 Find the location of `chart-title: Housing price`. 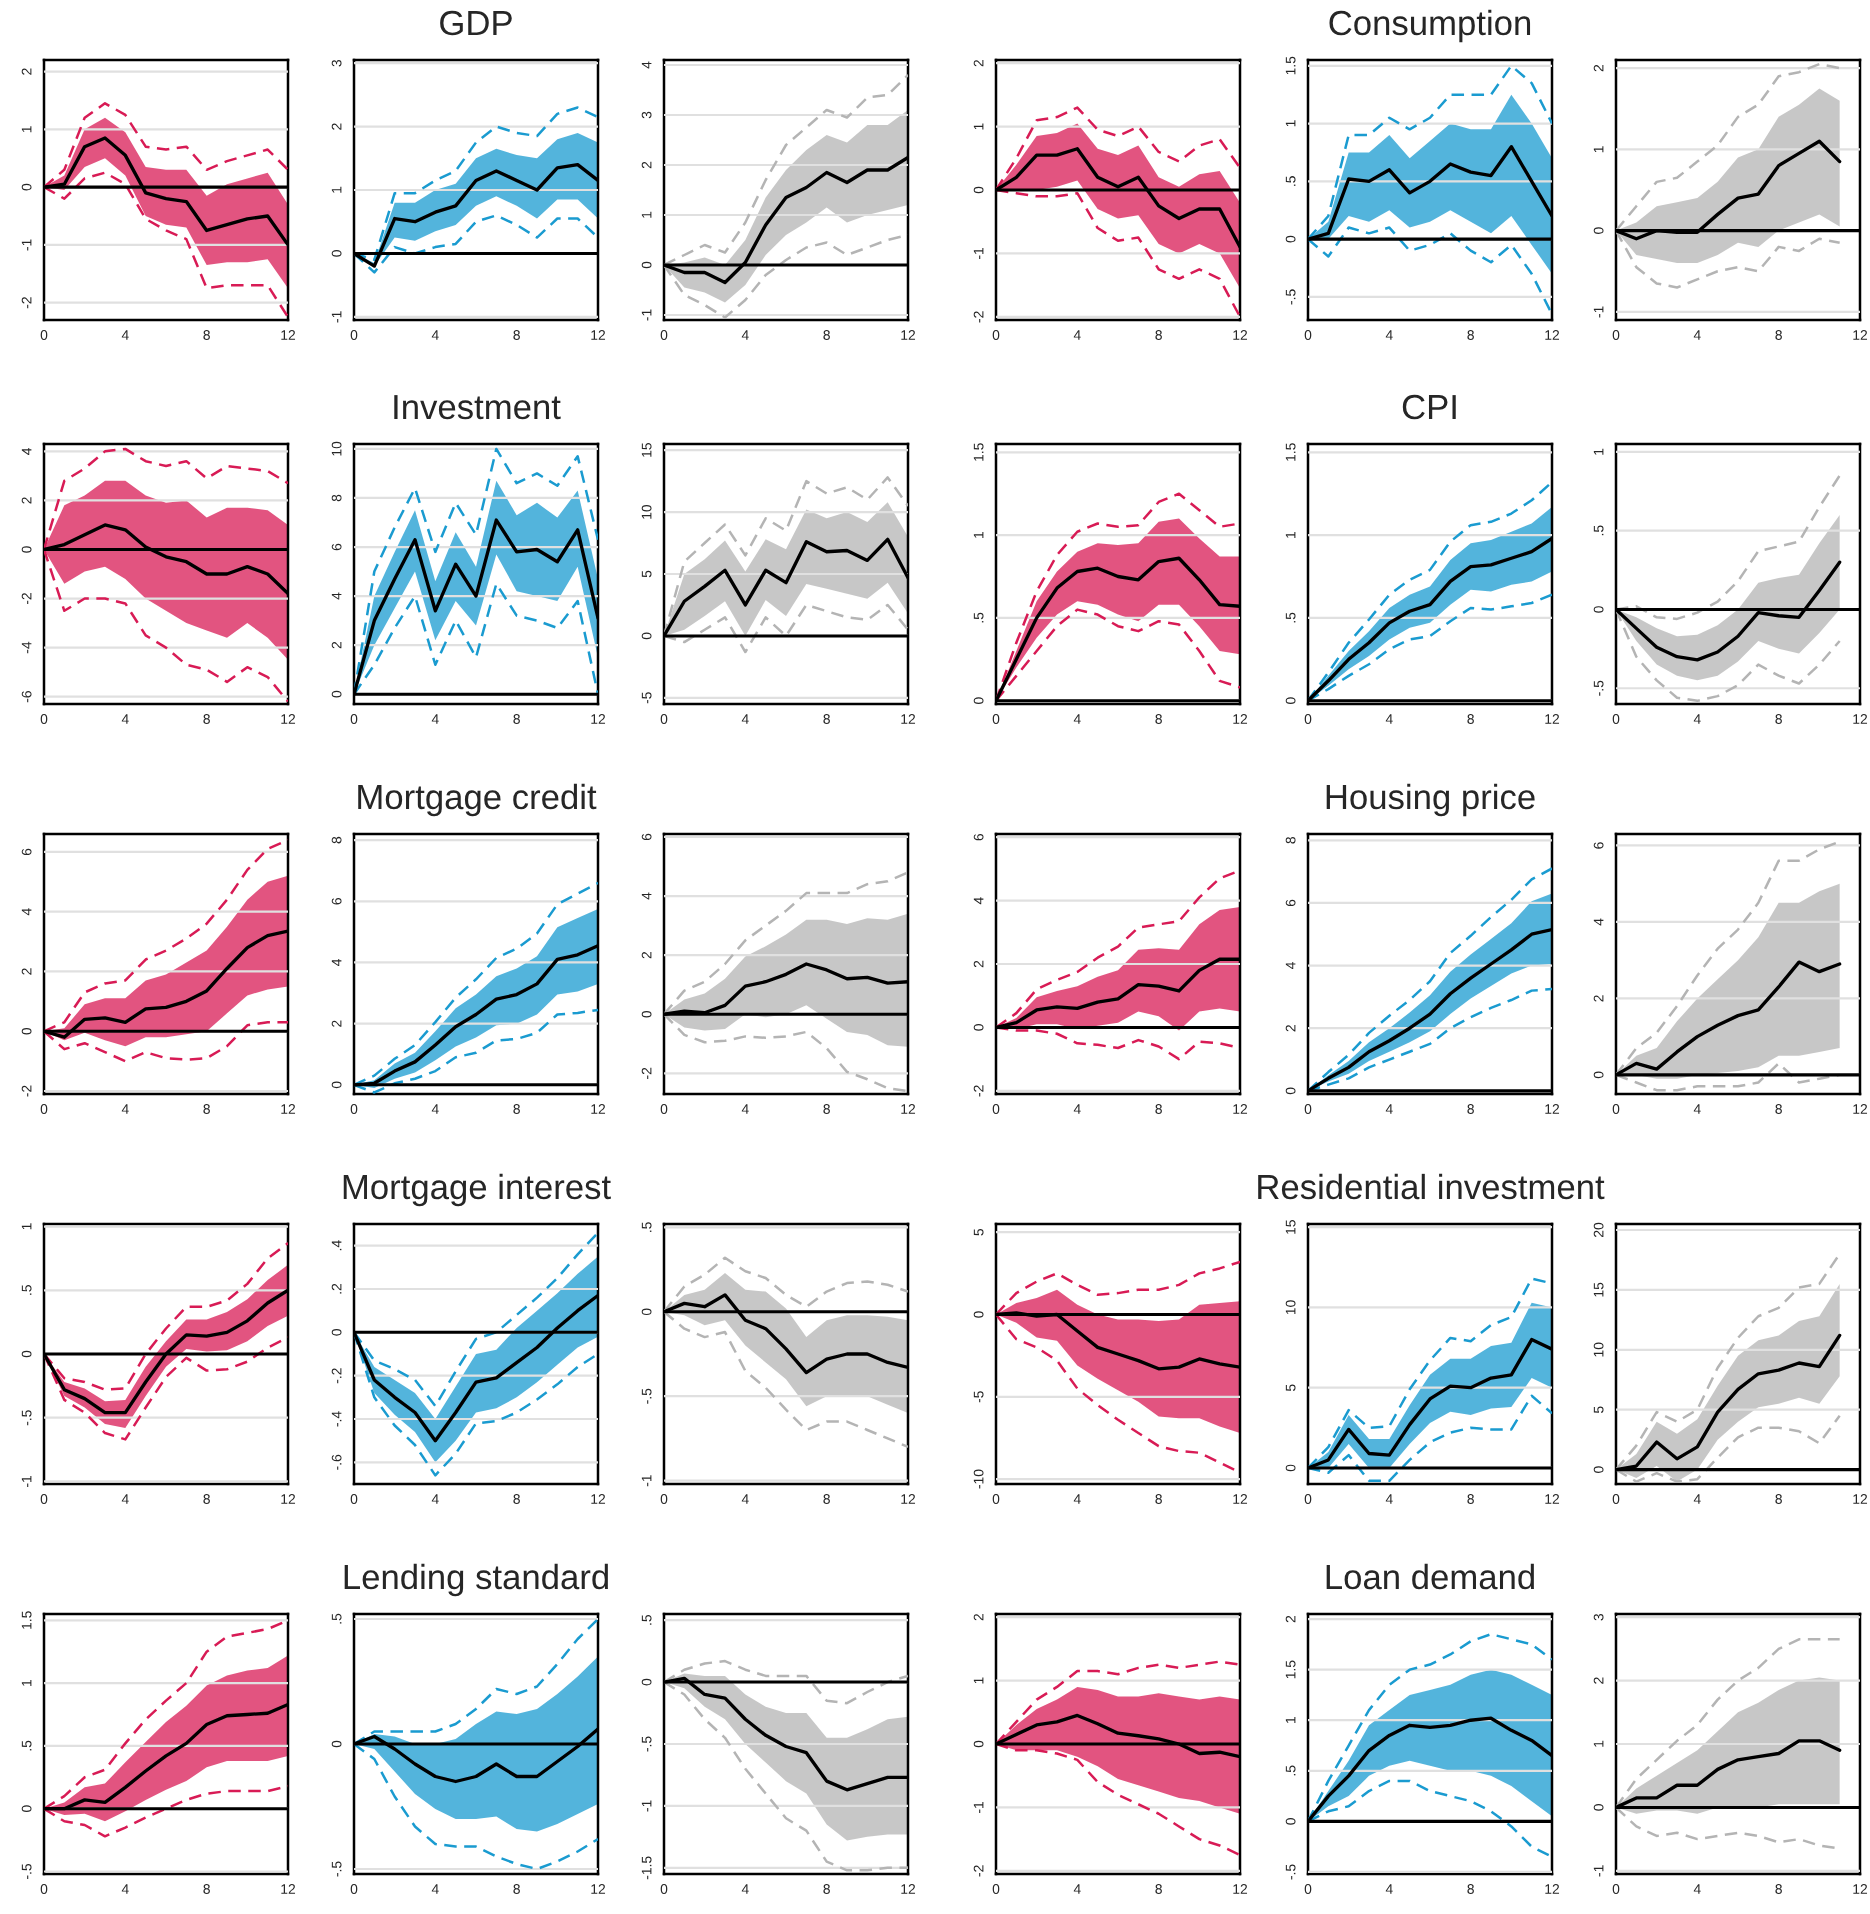

chart-title: Housing price is located at coordinates (1430, 800).